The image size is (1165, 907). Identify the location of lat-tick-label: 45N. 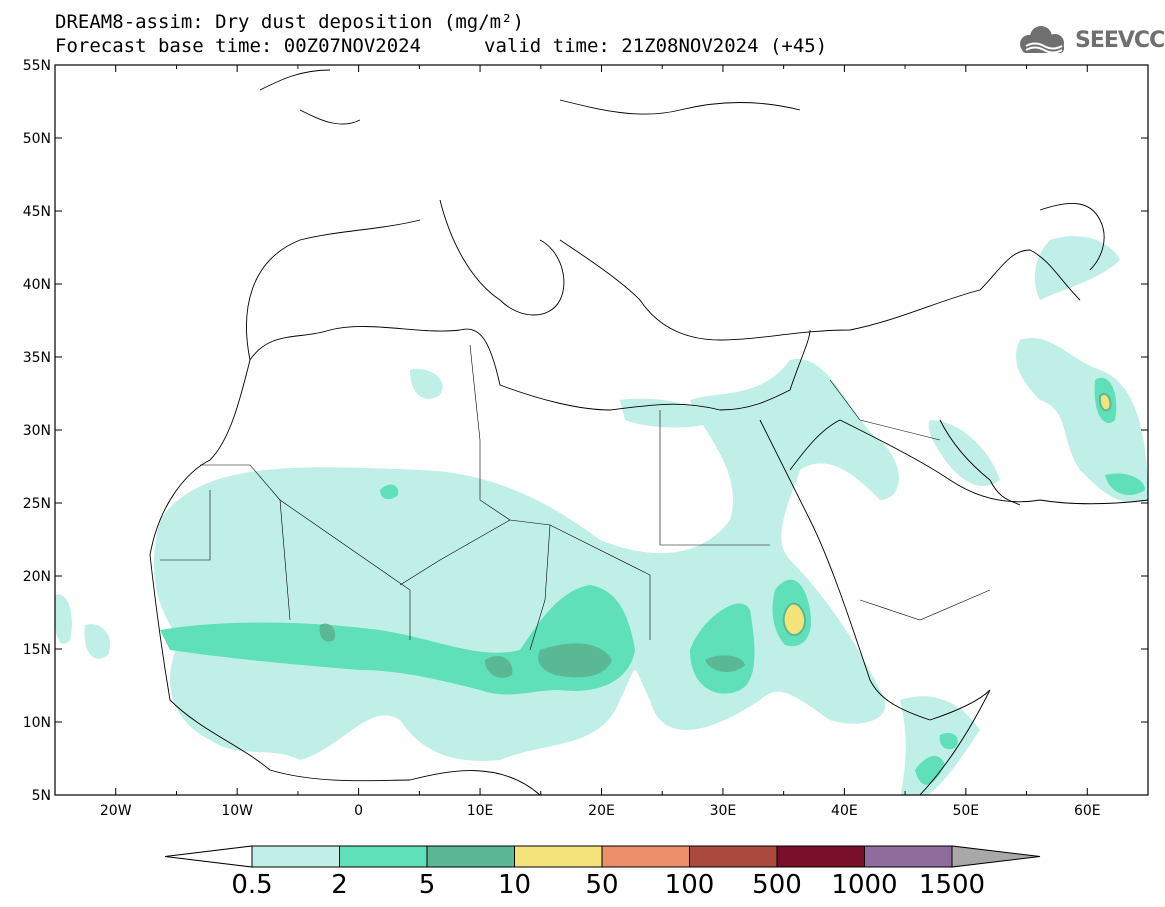
(37, 212).